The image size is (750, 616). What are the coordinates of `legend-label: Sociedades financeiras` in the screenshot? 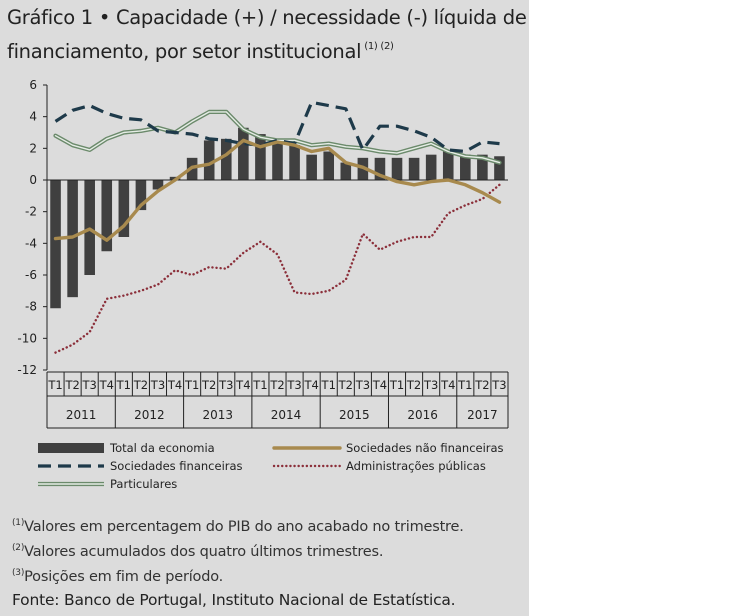 It's located at (176, 466).